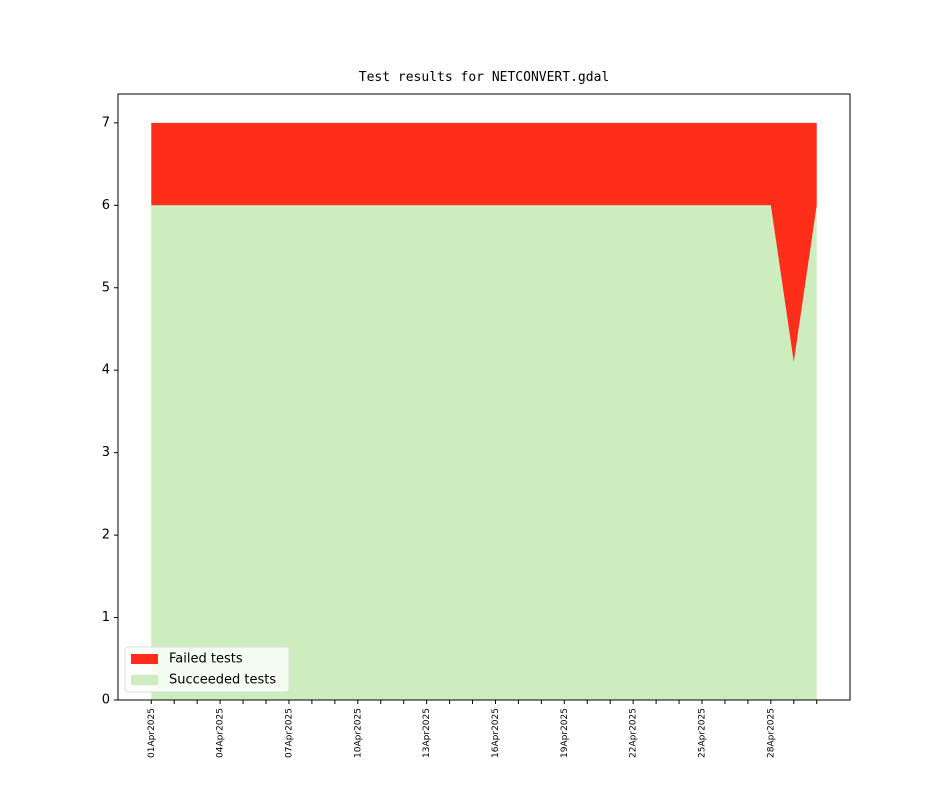 This screenshot has height=787, width=944. Describe the element at coordinates (702, 733) in the screenshot. I see `x-tick-label: 25Apr2025` at that location.